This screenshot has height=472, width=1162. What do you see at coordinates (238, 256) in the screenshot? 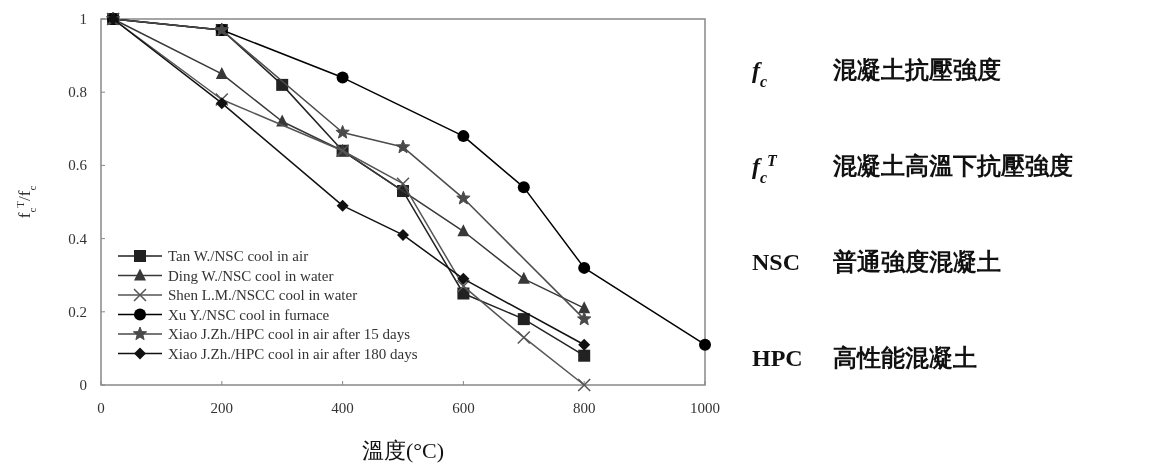
I see `legend-label: Tan W./NSC cool in air` at bounding box center [238, 256].